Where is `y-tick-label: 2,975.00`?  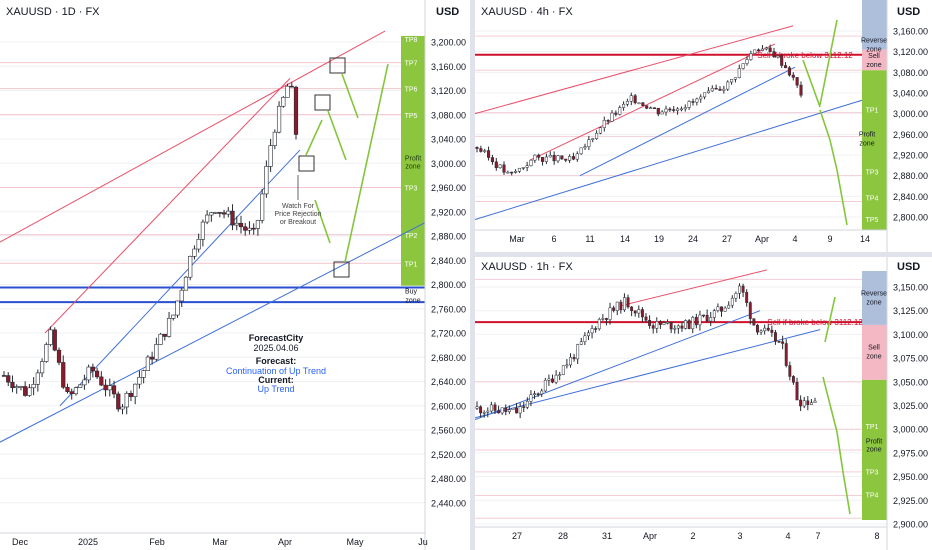
y-tick-label: 2,975.00 is located at coordinates (910, 453).